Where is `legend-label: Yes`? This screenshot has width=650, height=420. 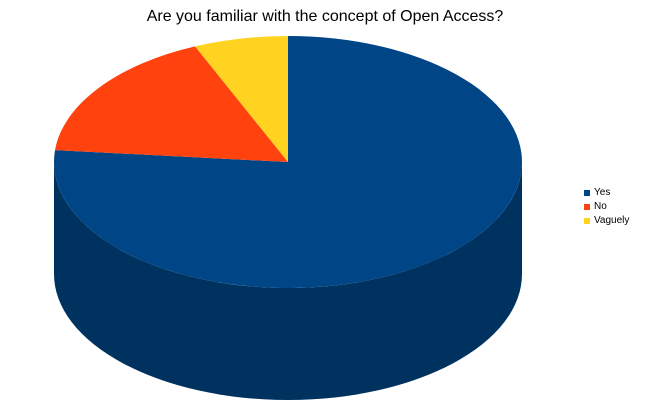 legend-label: Yes is located at coordinates (602, 192).